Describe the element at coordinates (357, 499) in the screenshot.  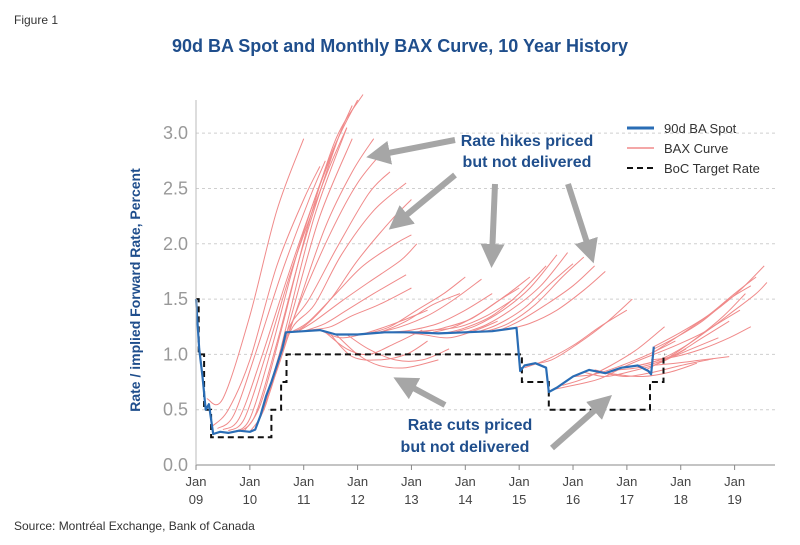
I see `x-tick-bottom-4: 12` at that location.